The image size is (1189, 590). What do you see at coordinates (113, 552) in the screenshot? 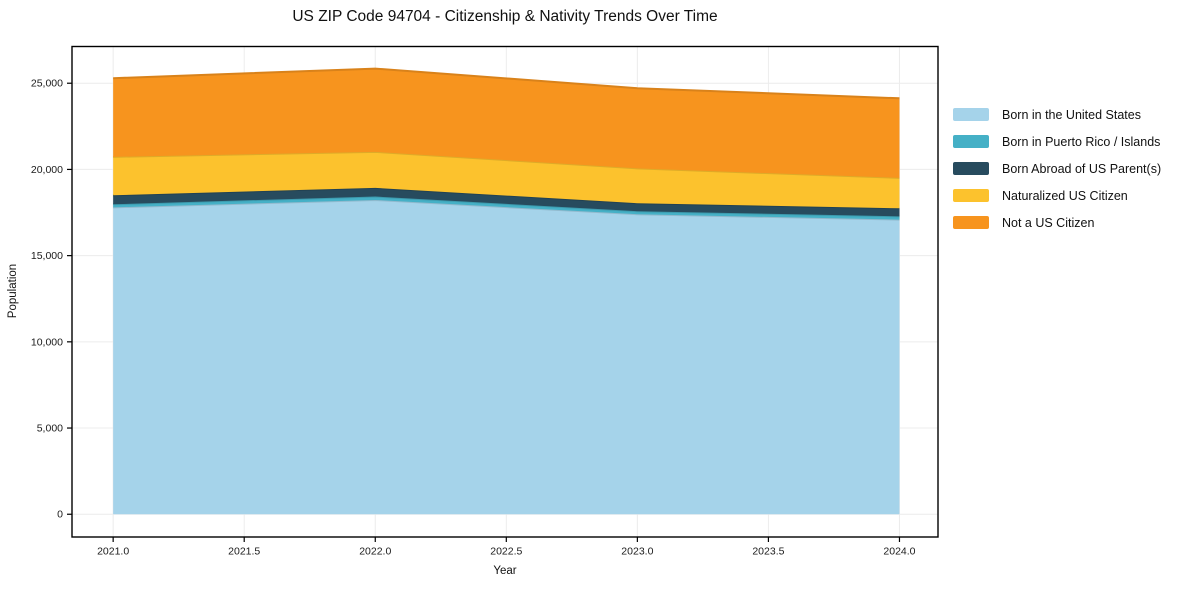
I see `x-tick-label: 2021.0` at bounding box center [113, 552].